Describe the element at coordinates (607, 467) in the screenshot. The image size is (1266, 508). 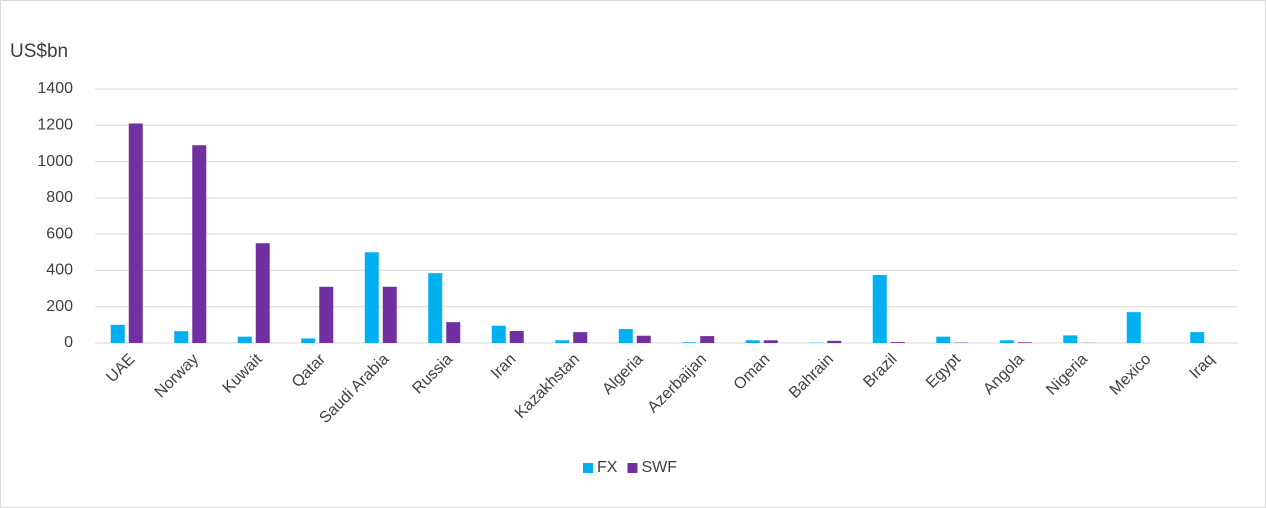
I see `legend-label: FX` at that location.